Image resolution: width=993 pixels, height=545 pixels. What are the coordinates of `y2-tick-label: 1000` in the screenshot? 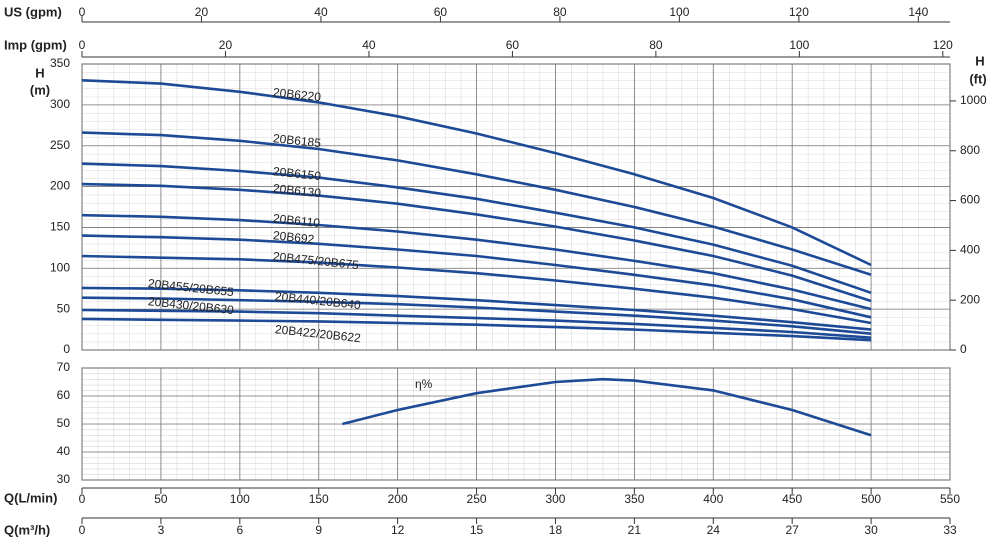 It's located at (973, 100).